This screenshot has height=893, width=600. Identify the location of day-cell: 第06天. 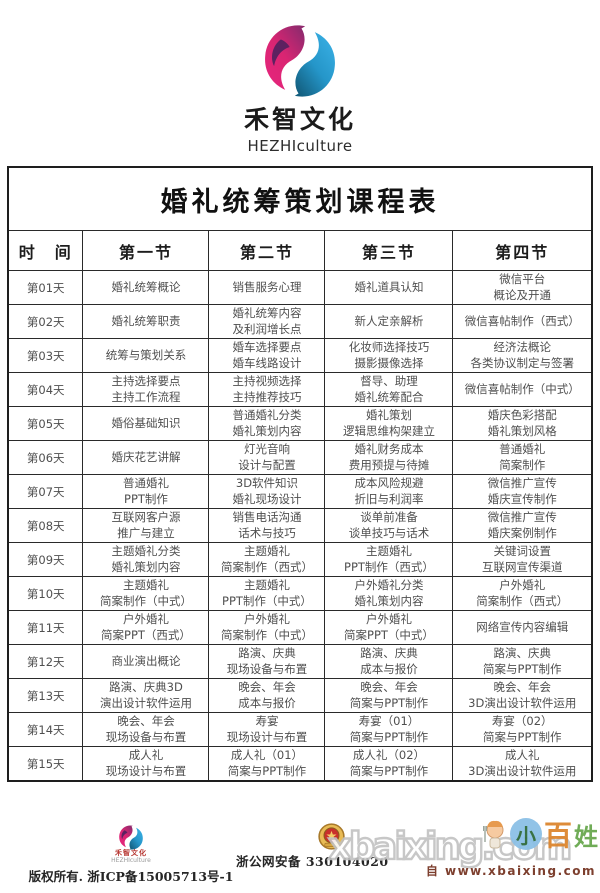
(45, 457).